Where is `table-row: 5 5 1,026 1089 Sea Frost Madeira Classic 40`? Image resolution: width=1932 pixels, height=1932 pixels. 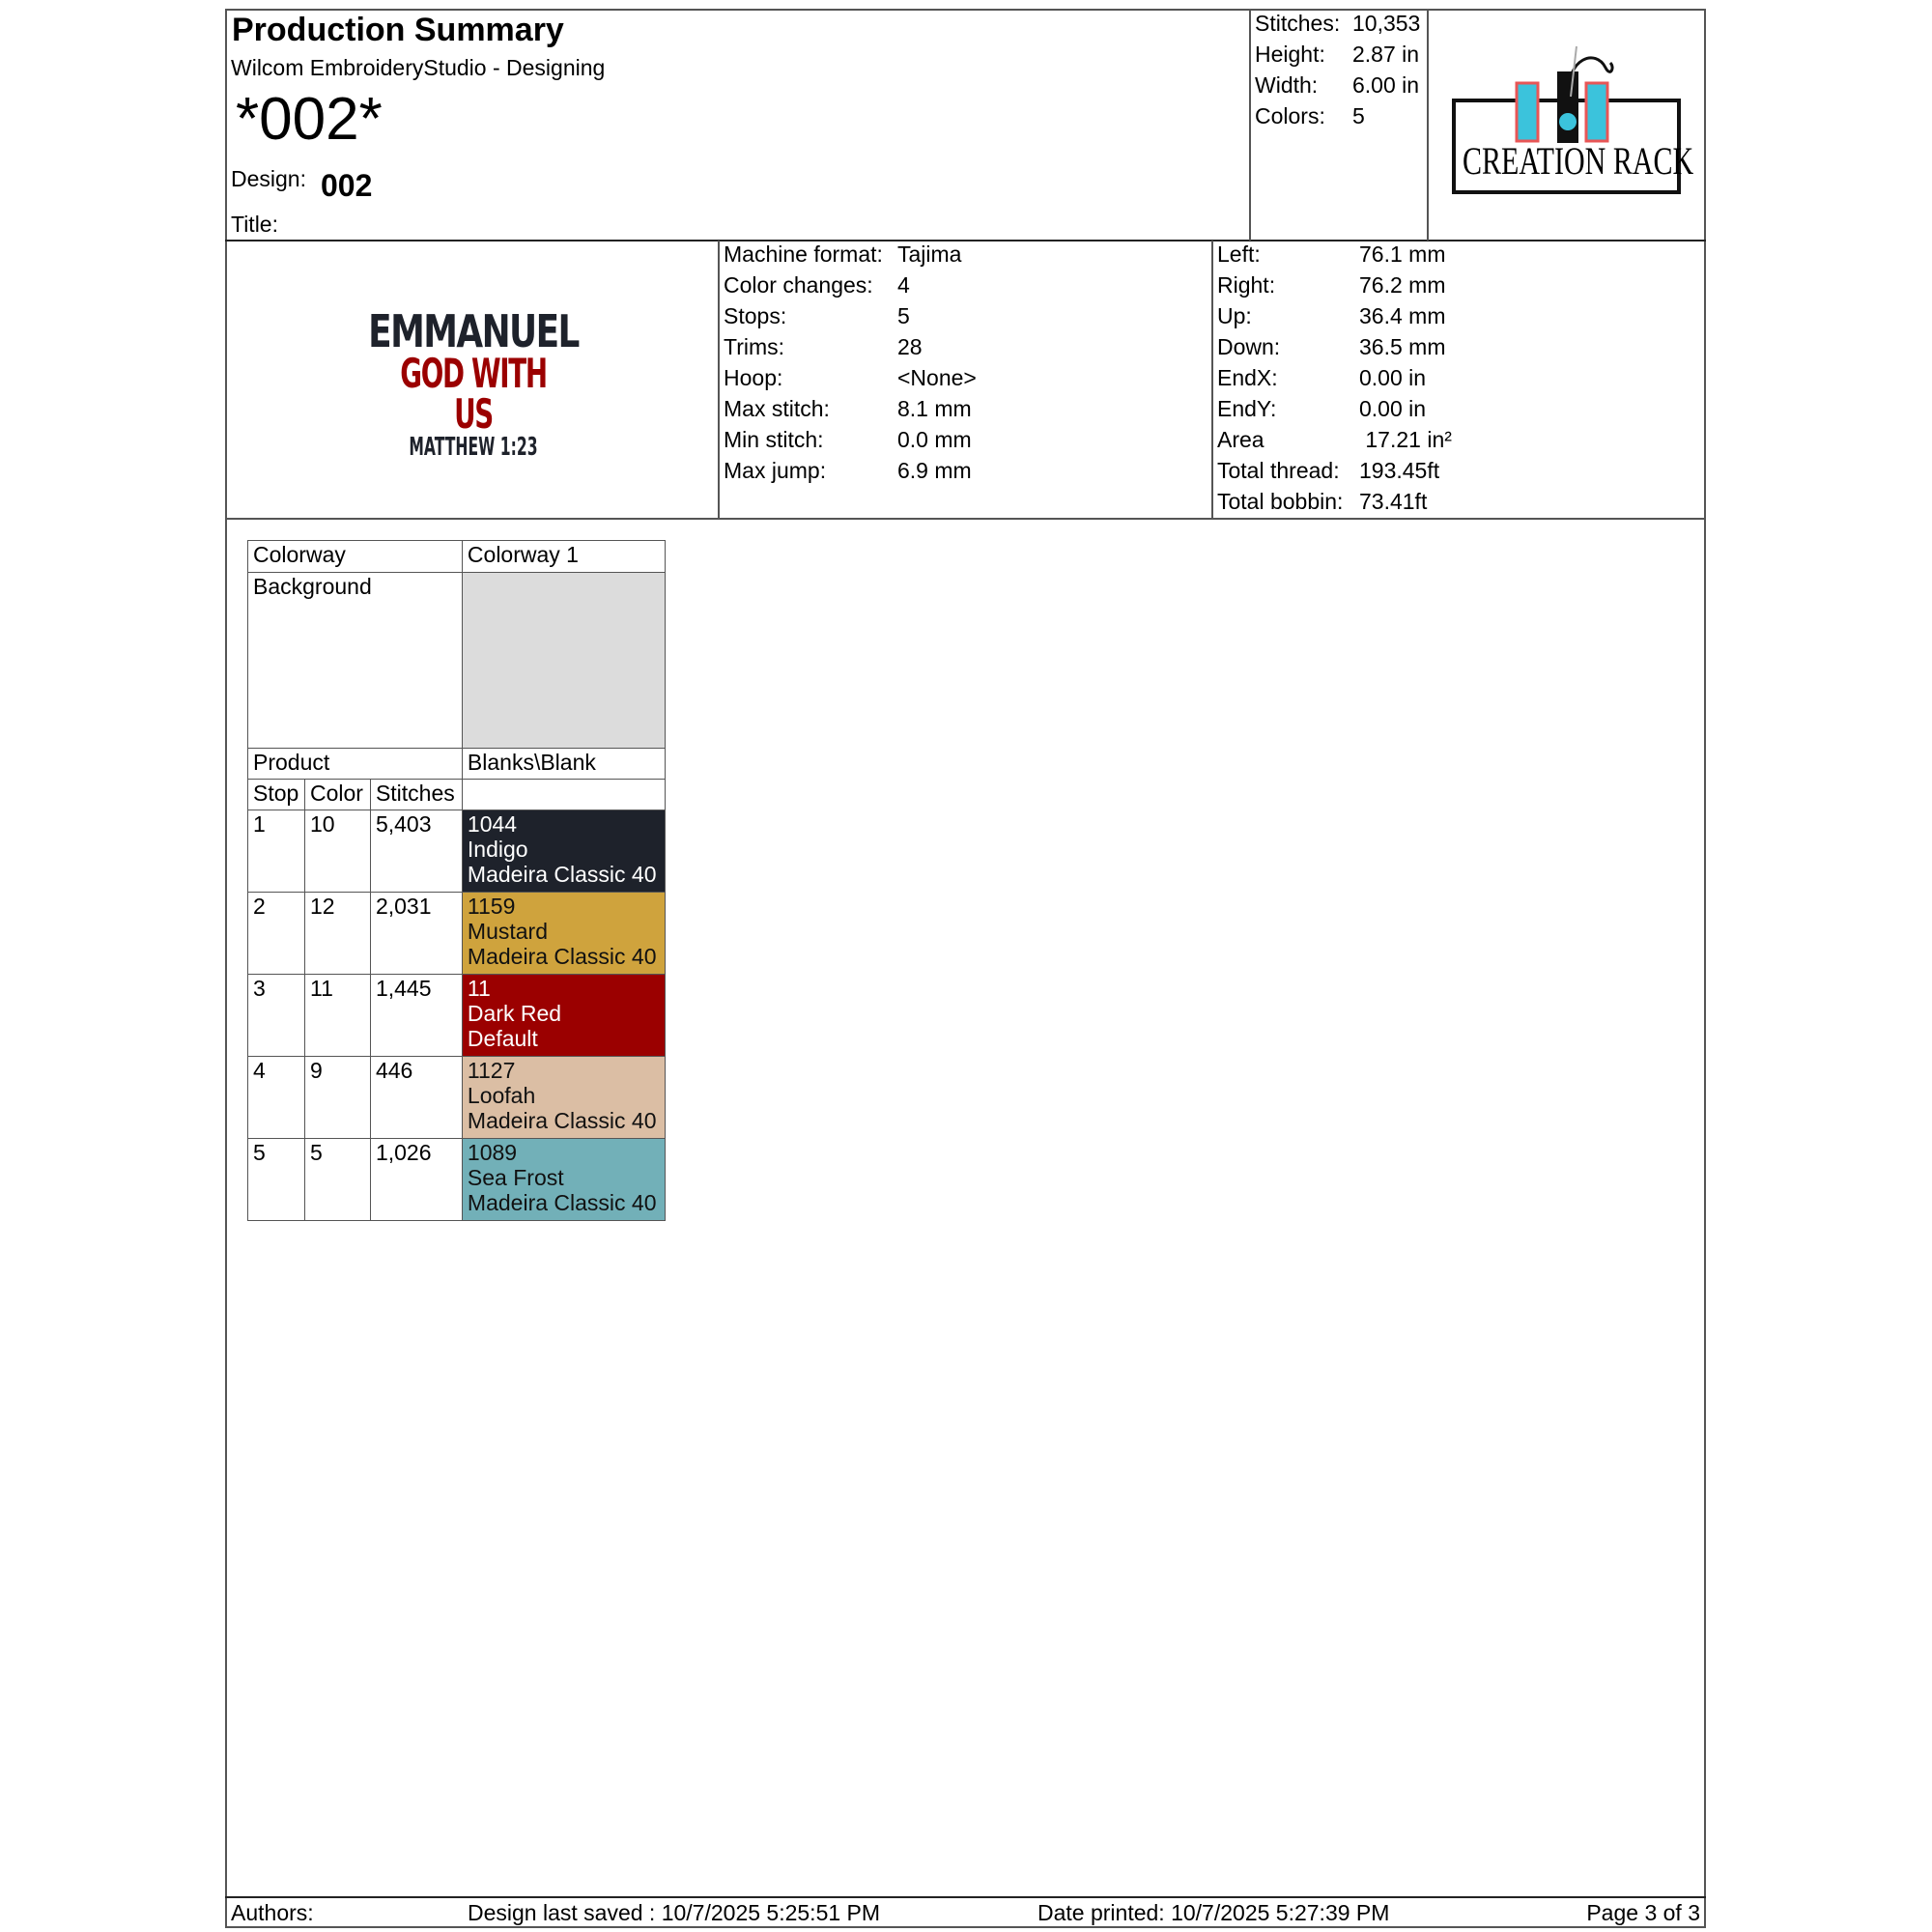 table-row: 5 5 1,026 1089 Sea Frost Madeira Classic 40 is located at coordinates (457, 1179).